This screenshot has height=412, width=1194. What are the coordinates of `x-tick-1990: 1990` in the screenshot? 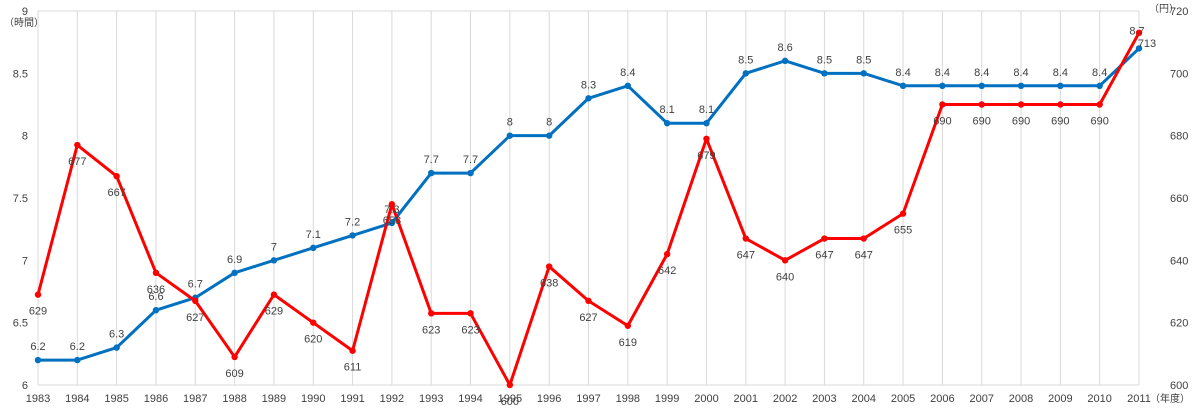 It's located at (313, 399).